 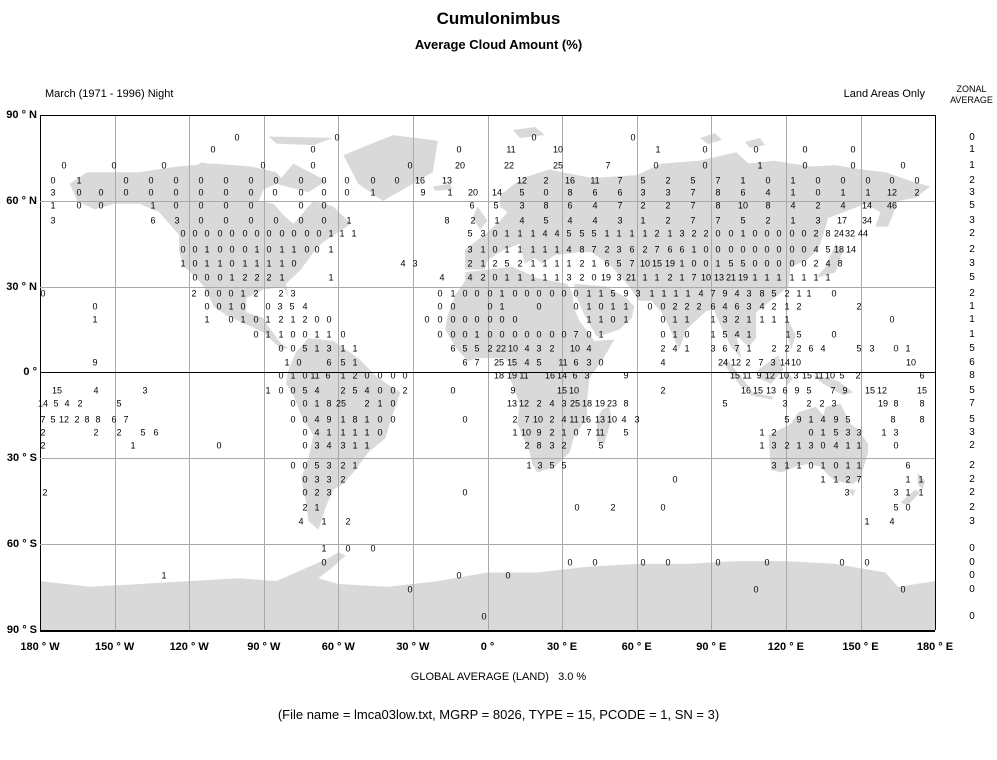 I want to click on x-tick-label: 120 ° E, so click(x=785, y=647).